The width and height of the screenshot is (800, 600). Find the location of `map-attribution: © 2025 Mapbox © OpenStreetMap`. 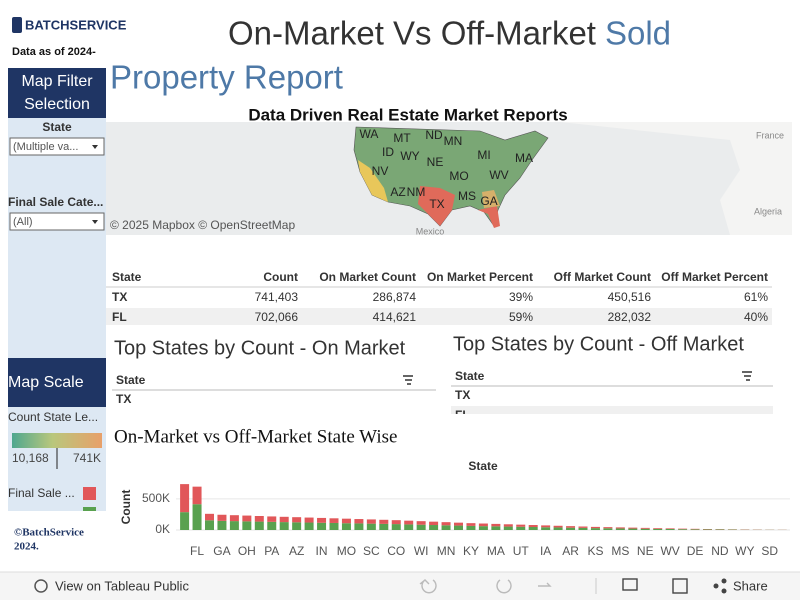

map-attribution: © 2025 Mapbox © OpenStreetMap is located at coordinates (202, 225).